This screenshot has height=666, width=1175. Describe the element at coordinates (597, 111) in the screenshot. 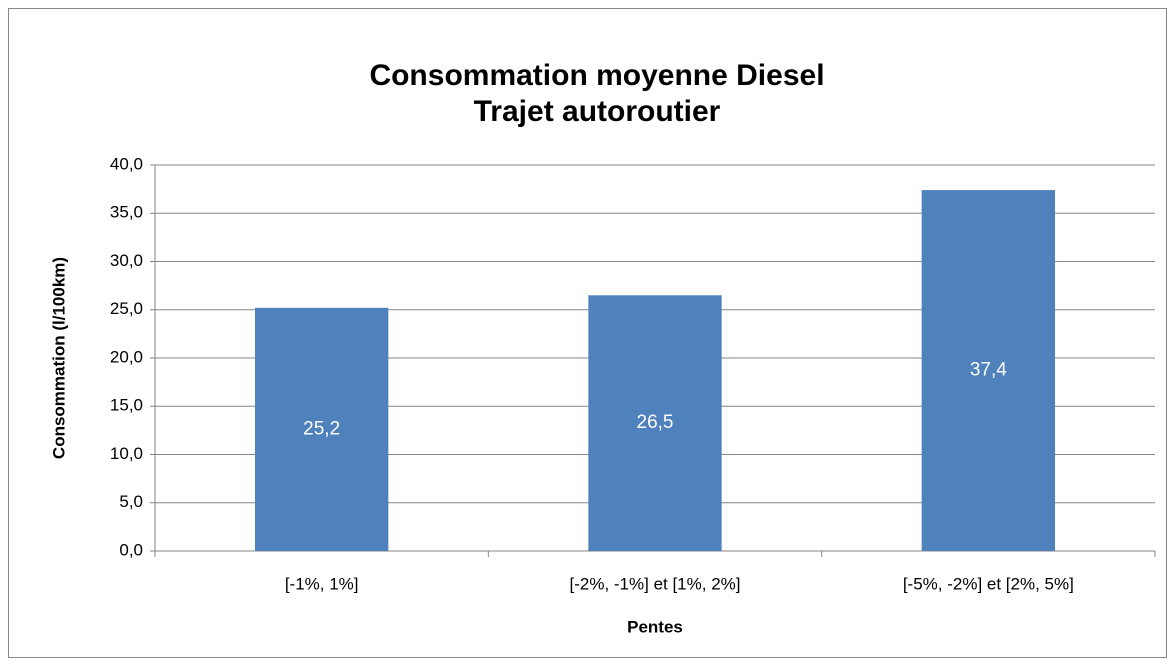

I see `chart-subtitle: Trajet autoroutier` at that location.